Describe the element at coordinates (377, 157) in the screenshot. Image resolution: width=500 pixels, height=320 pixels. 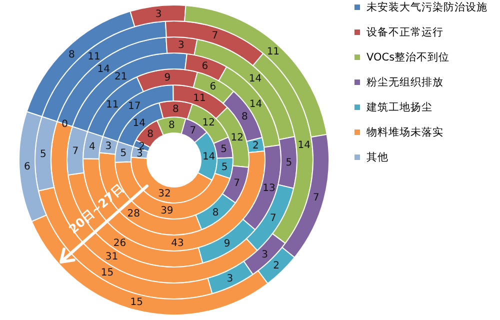
I see `legend-label: 其他` at that location.